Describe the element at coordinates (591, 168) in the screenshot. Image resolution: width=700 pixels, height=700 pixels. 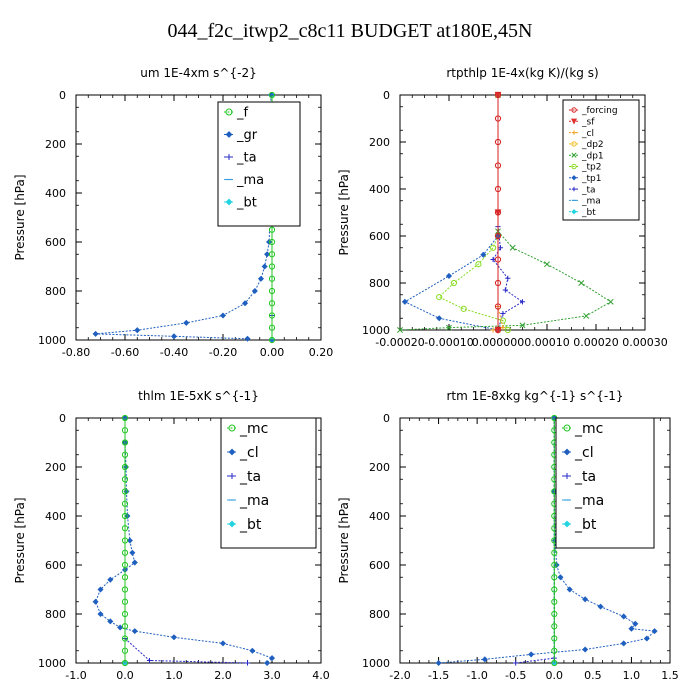
I see `legend-label: _tp2` at that location.